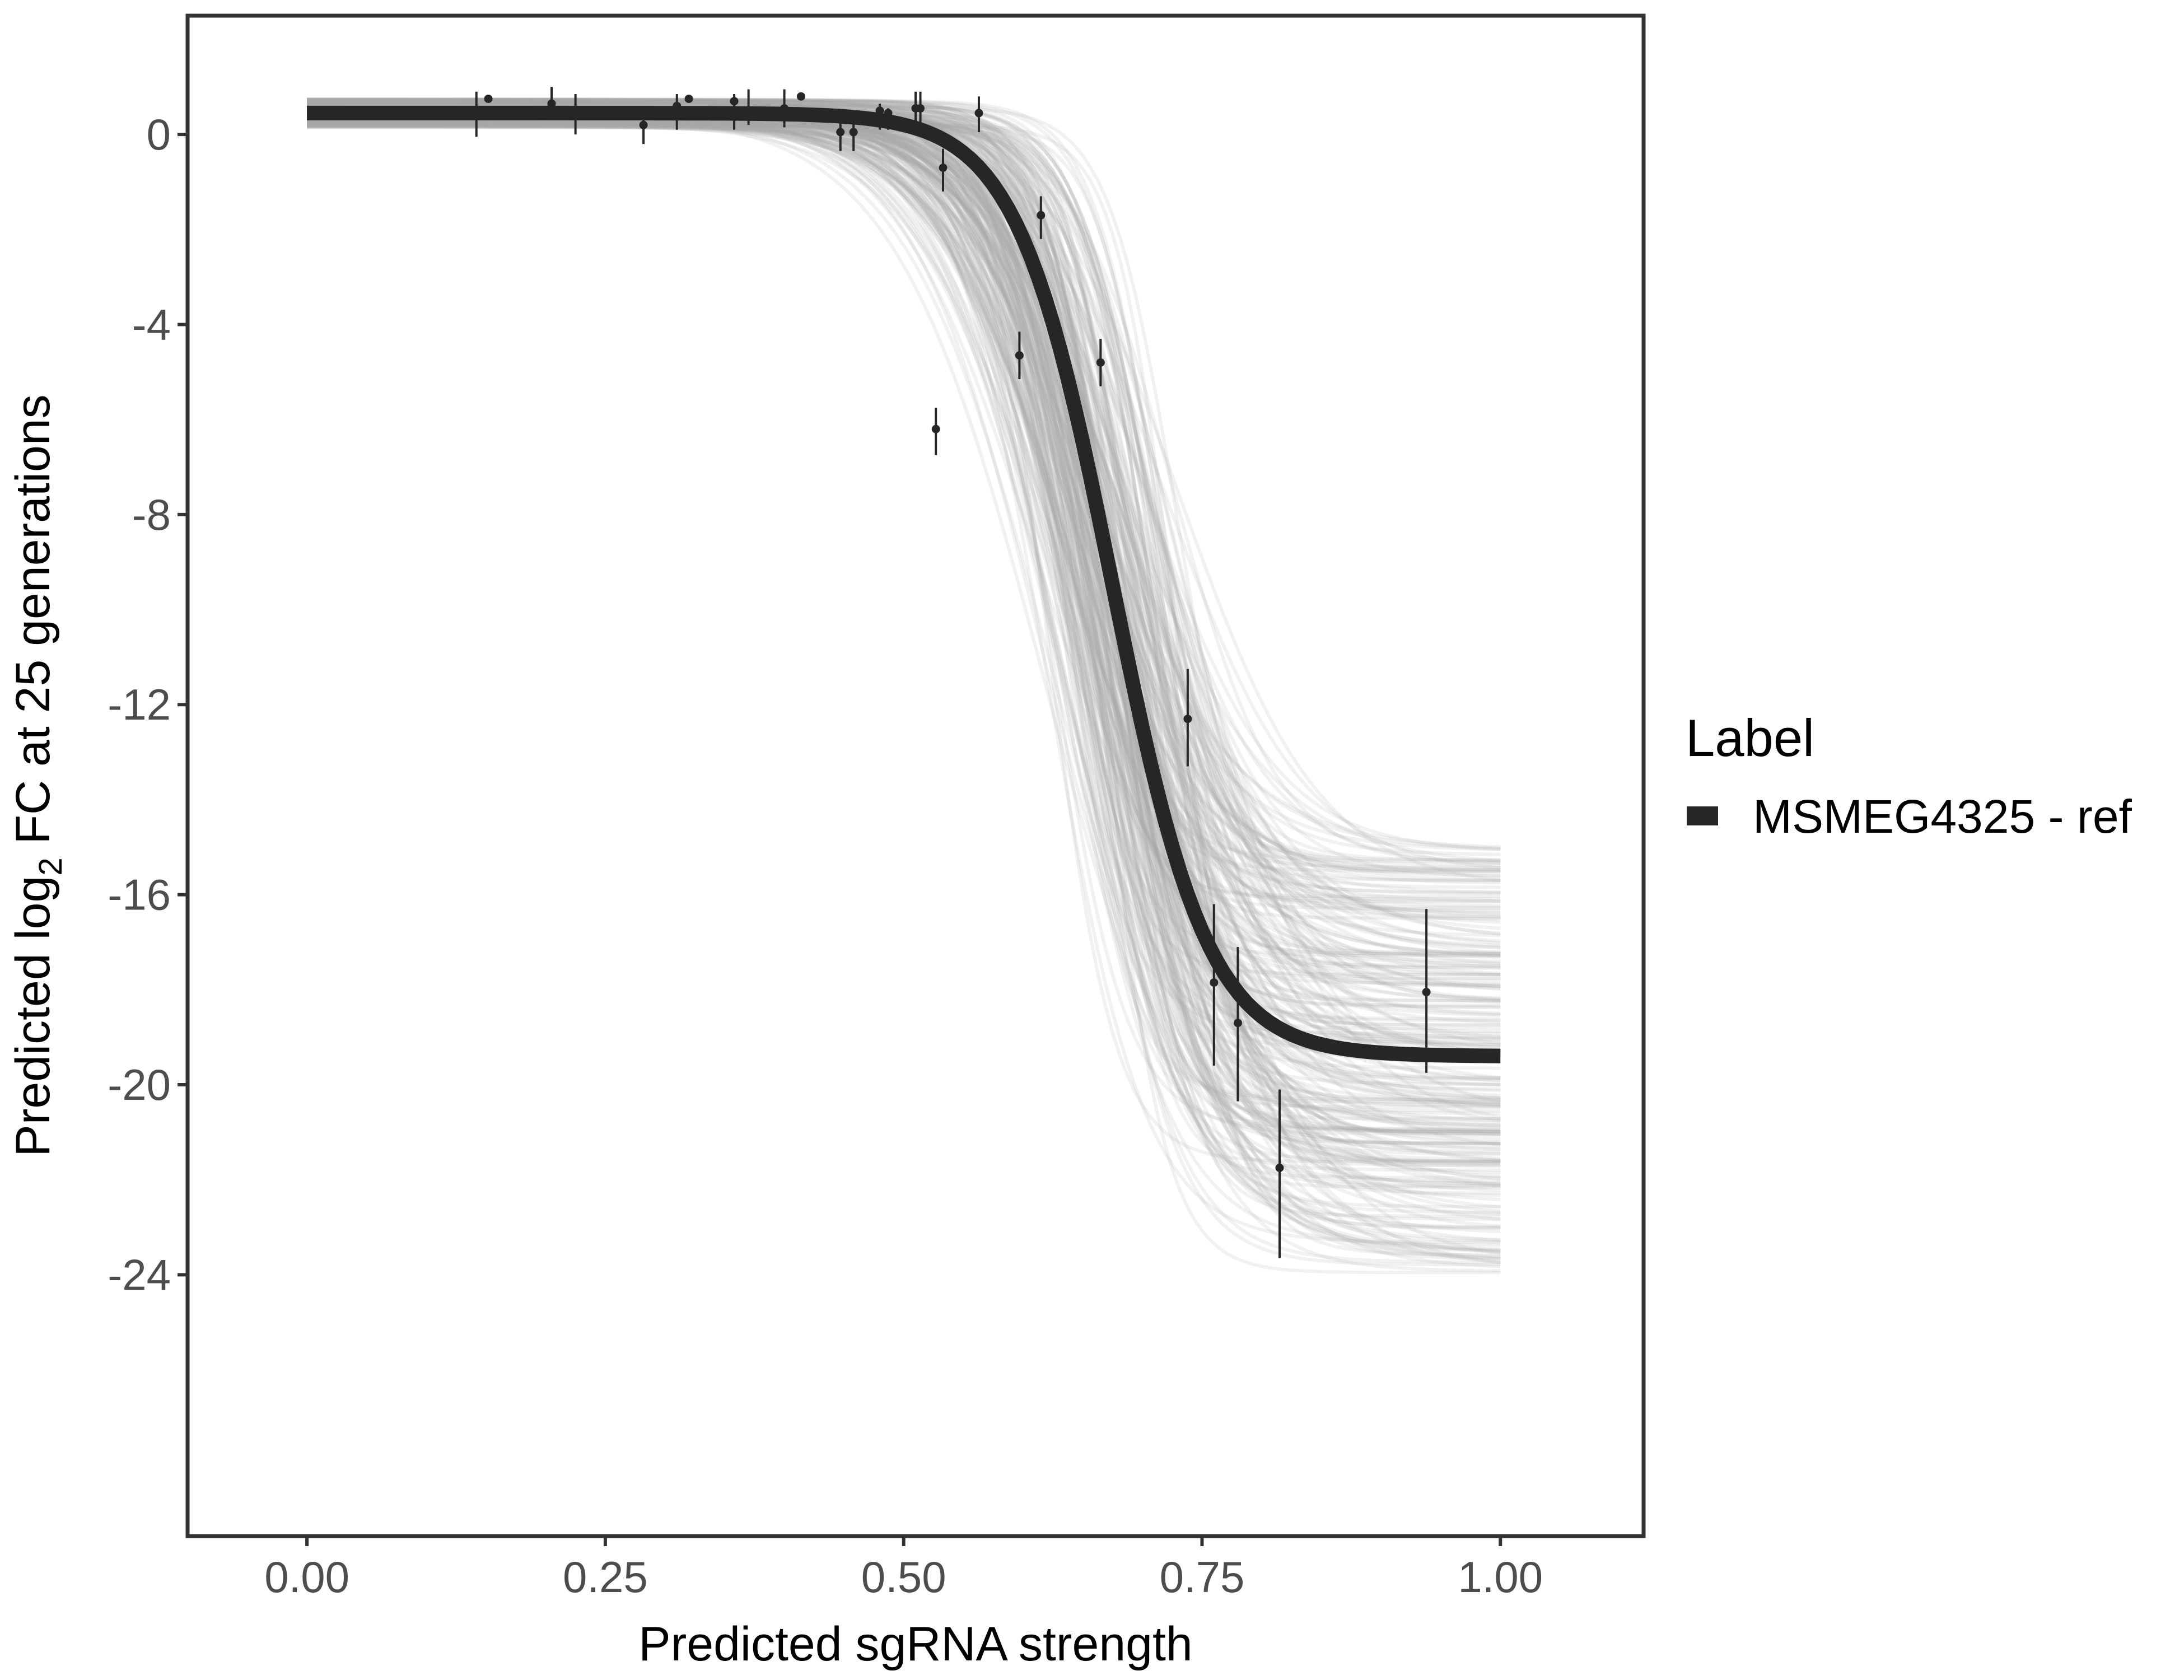 This screenshot has width=2184, height=1680. I want to click on y-axis-title-suffix: FC at 25 generations, so click(33, 626).